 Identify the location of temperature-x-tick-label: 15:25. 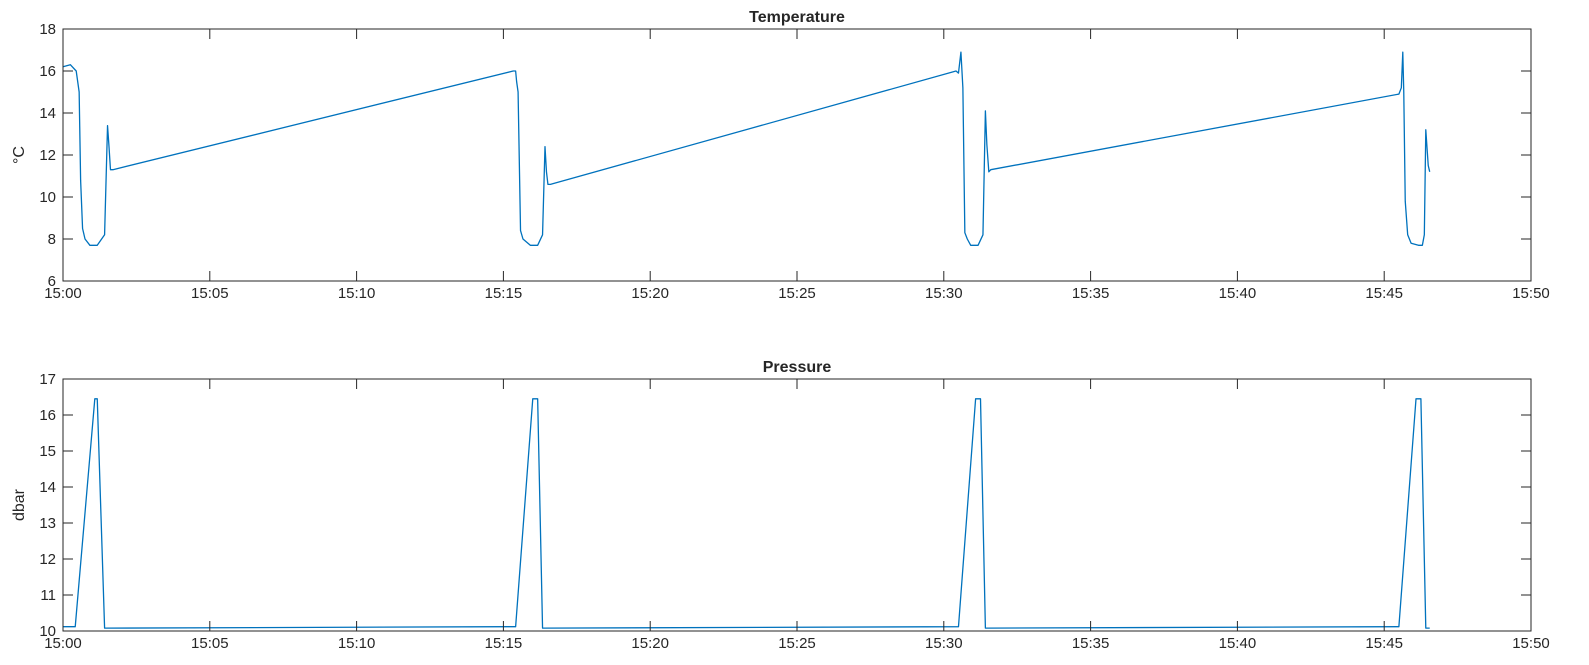
(797, 293).